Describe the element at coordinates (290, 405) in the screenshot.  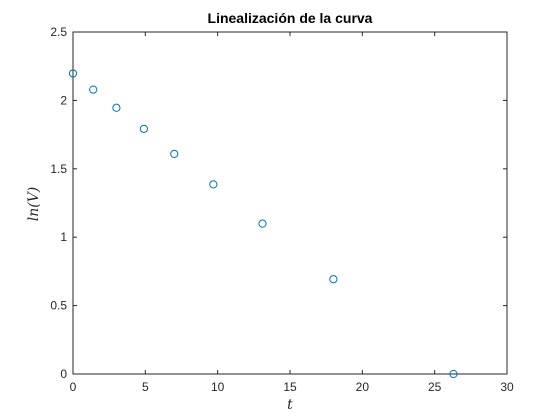
I see `x-axis-label: t` at that location.